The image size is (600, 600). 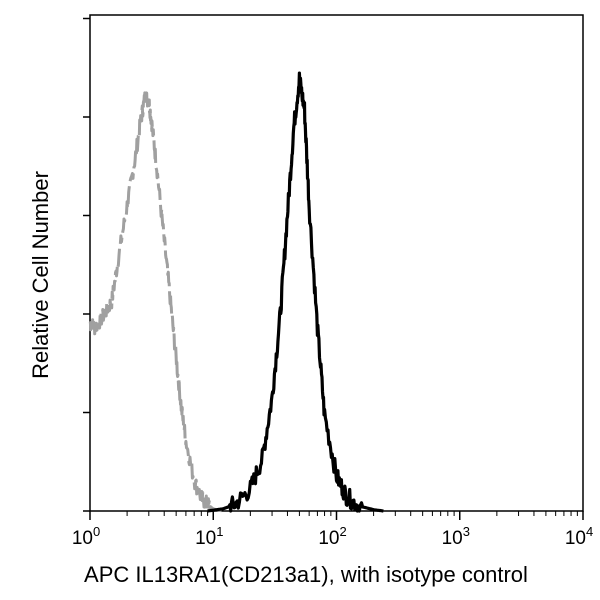 I want to click on x-tick-label: 10², so click(x=332, y=536).